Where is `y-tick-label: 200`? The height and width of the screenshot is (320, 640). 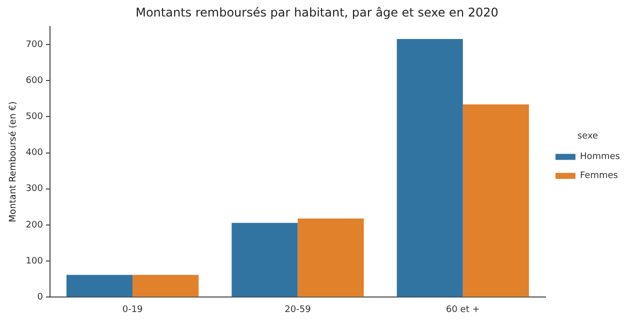
y-tick-label: 200 is located at coordinates (35, 225).